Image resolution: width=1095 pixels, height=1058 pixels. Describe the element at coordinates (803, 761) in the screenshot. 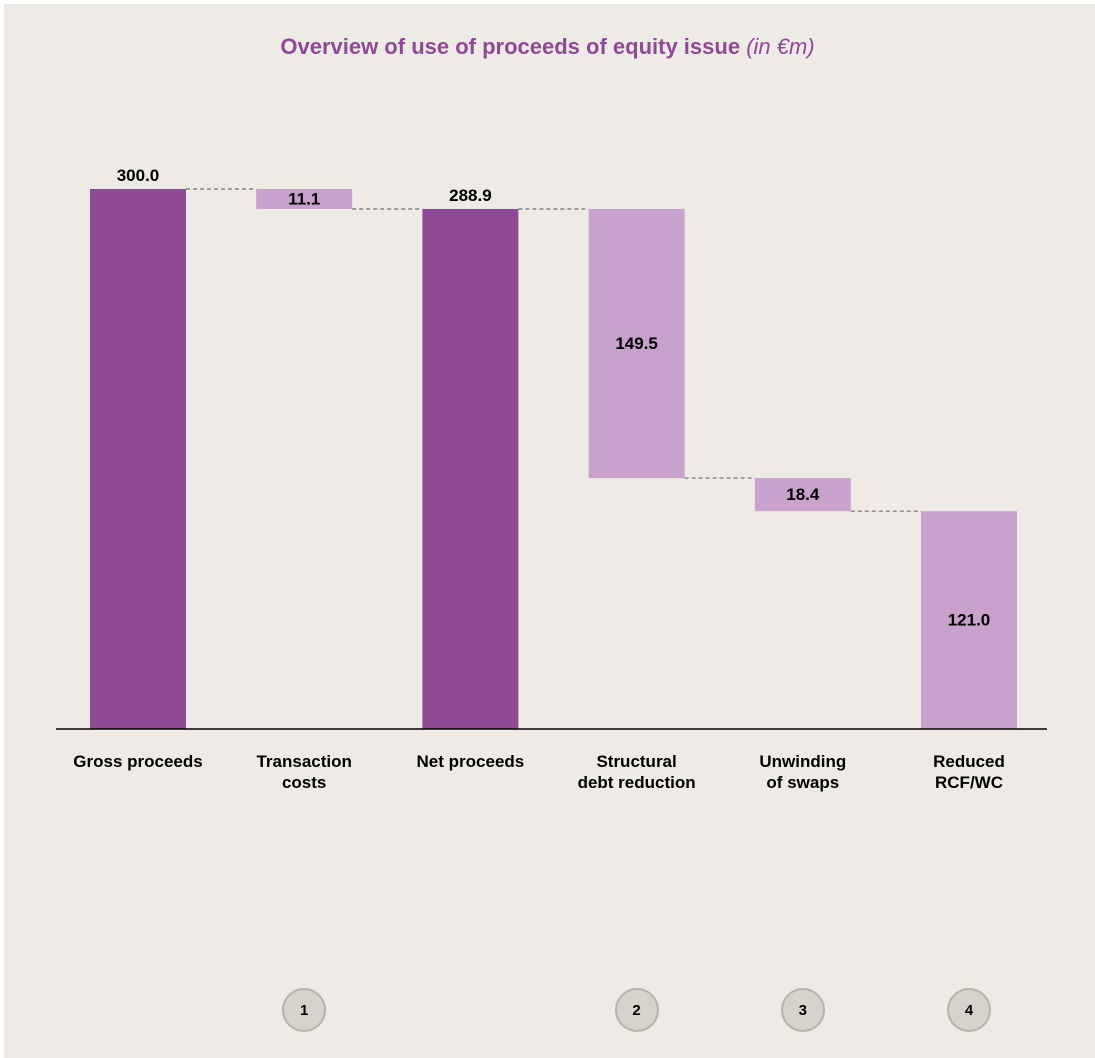

I see `category-label-line: Unwinding` at that location.